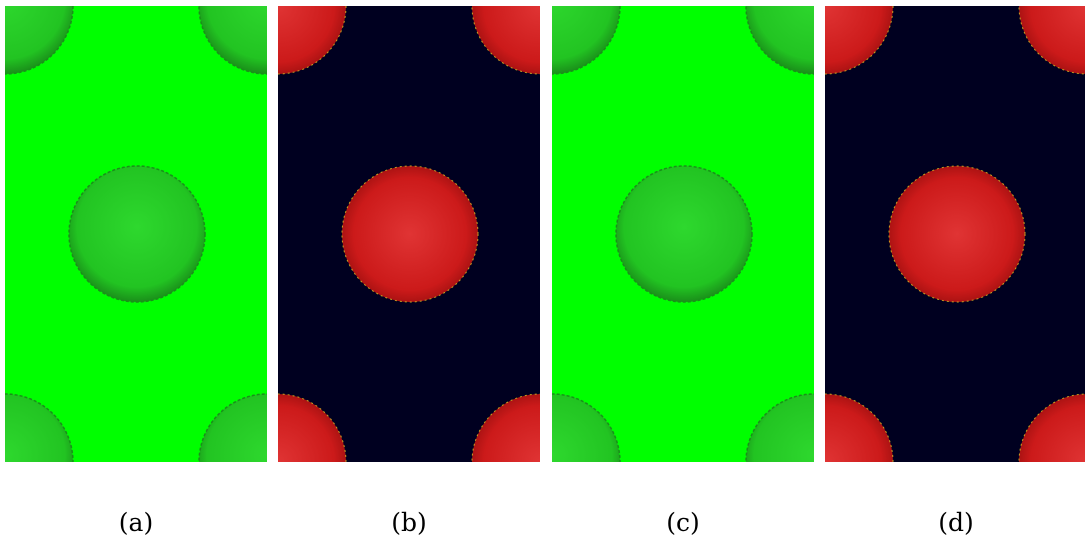 The width and height of the screenshot is (1085, 545). What do you see at coordinates (1051, 427) in the screenshot?
I see `panel-d-sphere-bottom-right` at bounding box center [1051, 427].